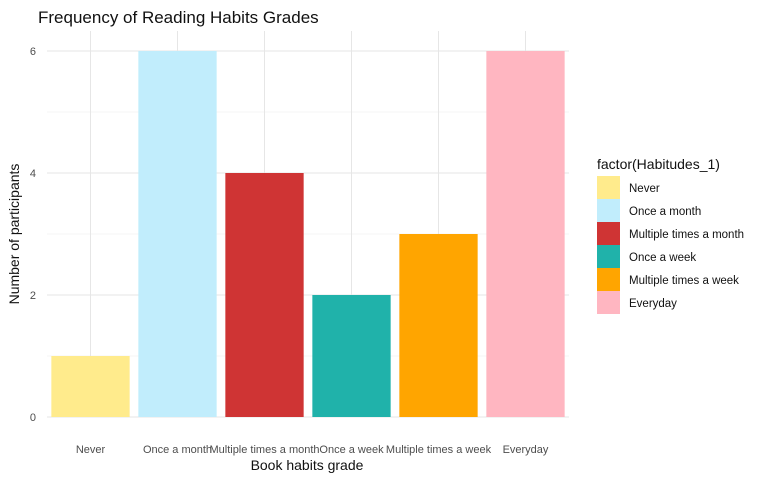 The height and width of the screenshot is (480, 768). What do you see at coordinates (33, 174) in the screenshot?
I see `y-tick-label: 4` at bounding box center [33, 174].